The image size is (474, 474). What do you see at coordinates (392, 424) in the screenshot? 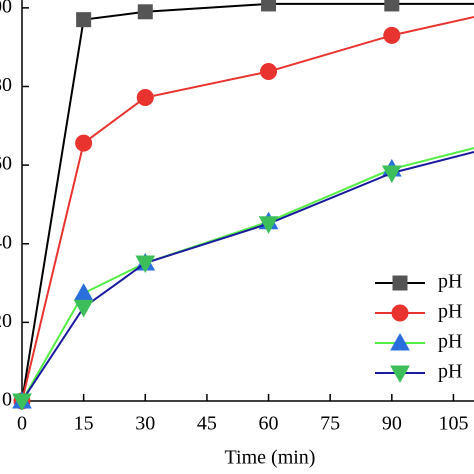
I see `x-tick-label: 90` at bounding box center [392, 424].